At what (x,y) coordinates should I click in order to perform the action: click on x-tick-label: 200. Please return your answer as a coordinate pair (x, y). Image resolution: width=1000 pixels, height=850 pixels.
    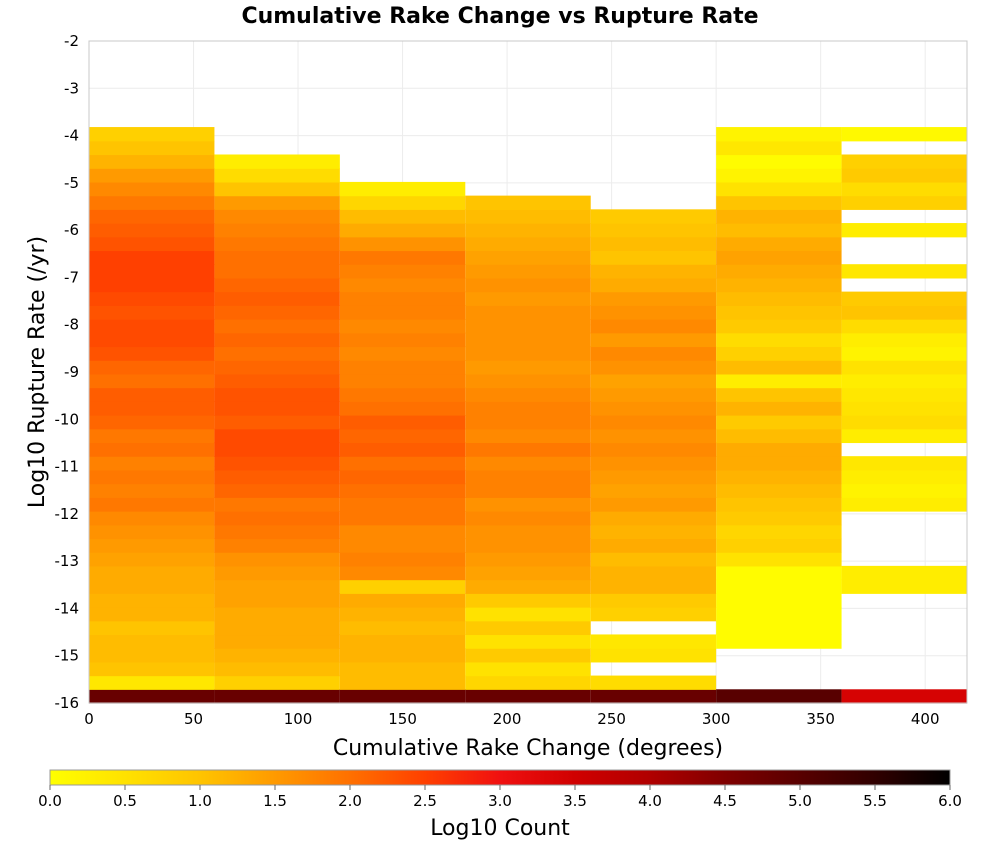
    Looking at the image, I should click on (507, 719).